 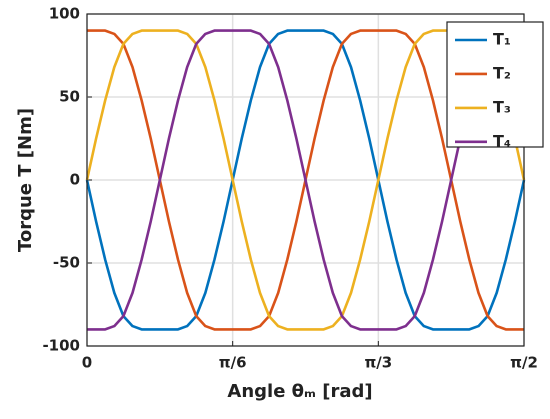 What do you see at coordinates (299, 391) in the screenshot?
I see `x-axis-label: Angle θₘ [rad]` at bounding box center [299, 391].